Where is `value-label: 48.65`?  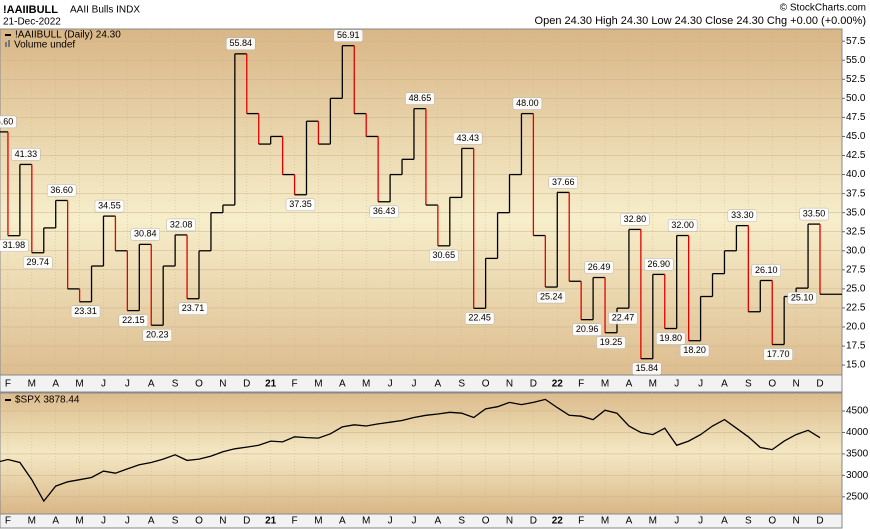 value-label: 48.65 is located at coordinates (420, 98).